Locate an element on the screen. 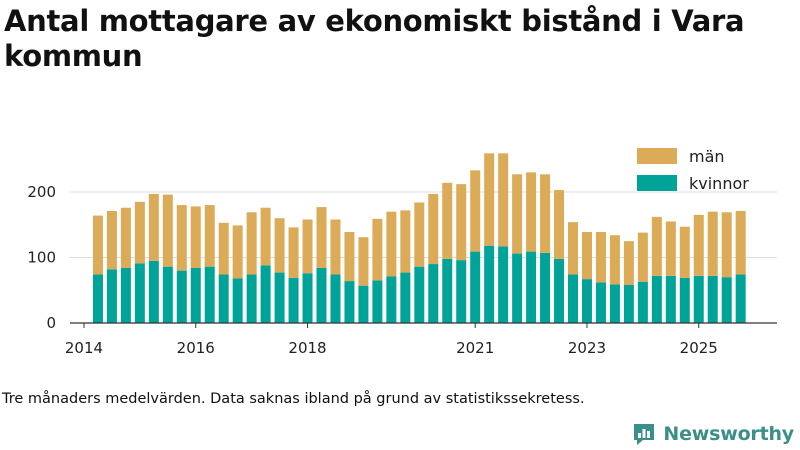 This screenshot has width=800, height=450. series-kvinnor is located at coordinates (419, 284).